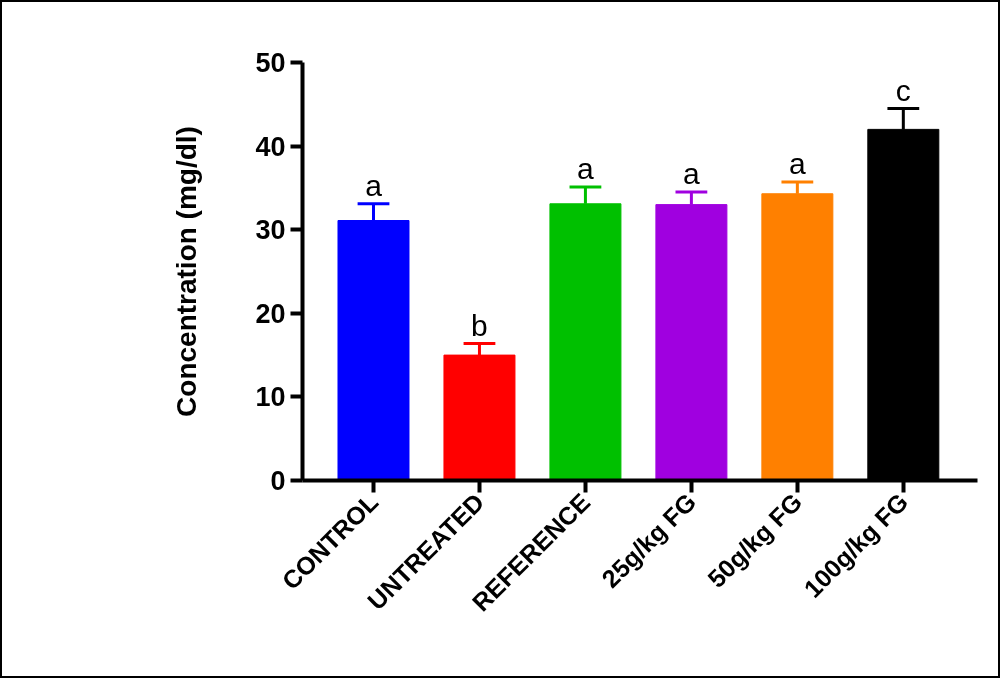  What do you see at coordinates (187, 271) in the screenshot?
I see `y-axis-title: Concentration (mg/dl)` at bounding box center [187, 271].